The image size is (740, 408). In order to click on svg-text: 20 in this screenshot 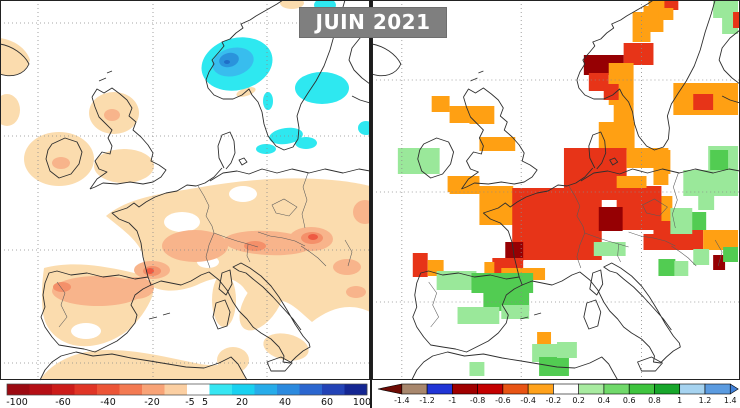, I will do `click(242, 402)`.